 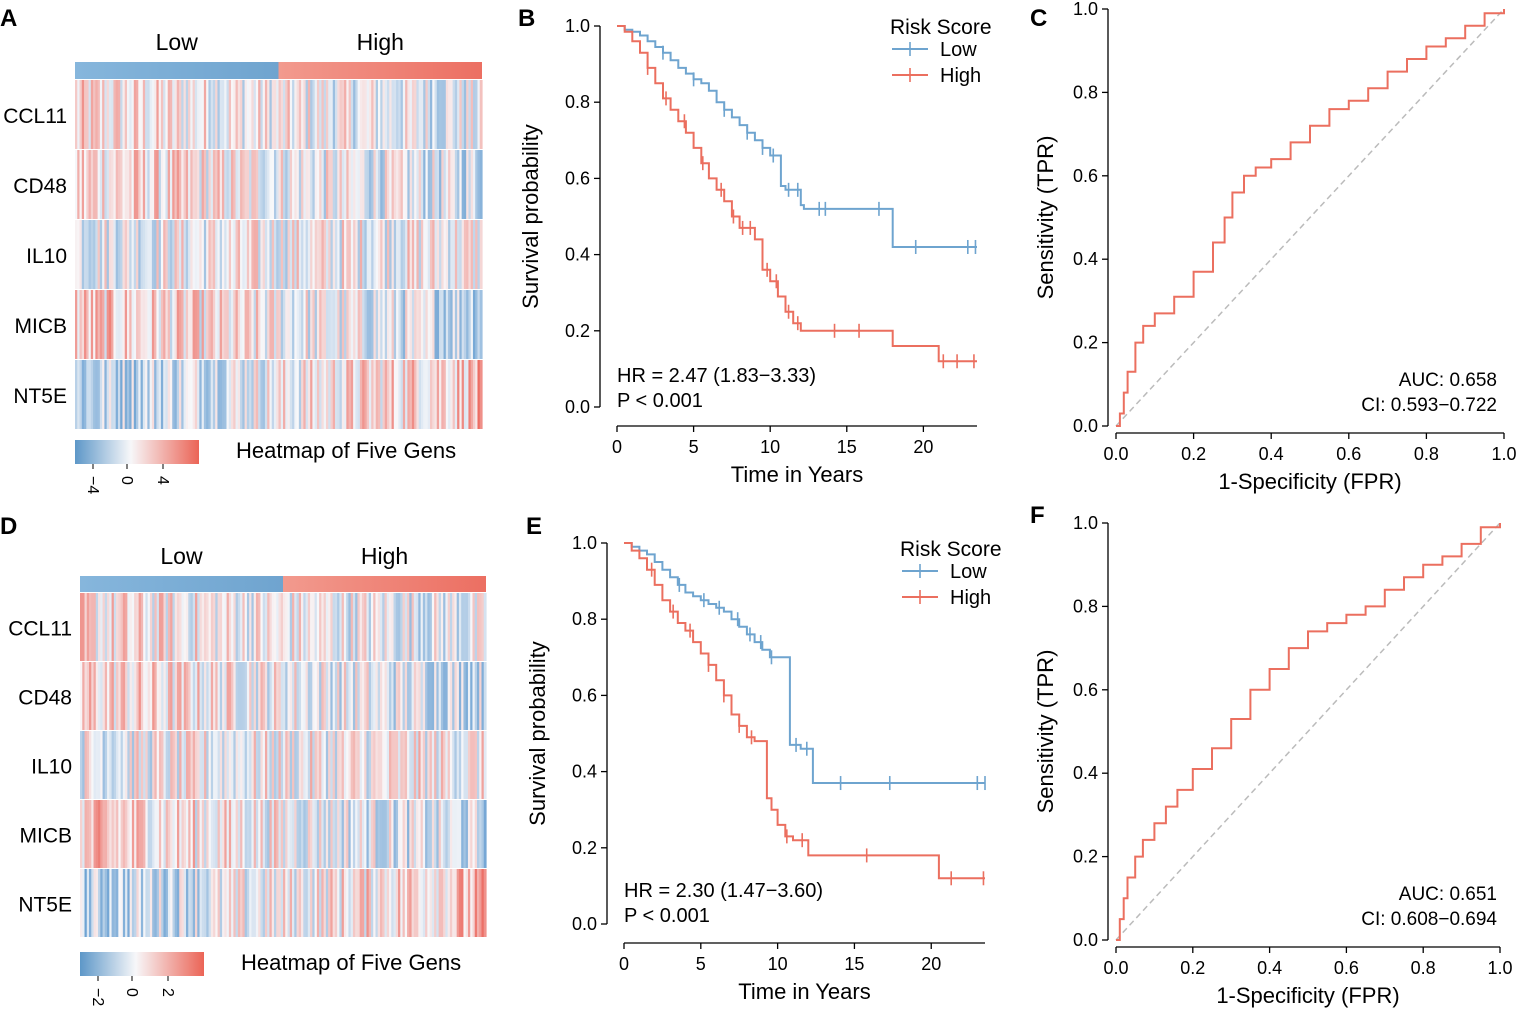 What do you see at coordinates (137, 452) in the screenshot?
I see `heatmap-color-legend` at bounding box center [137, 452].